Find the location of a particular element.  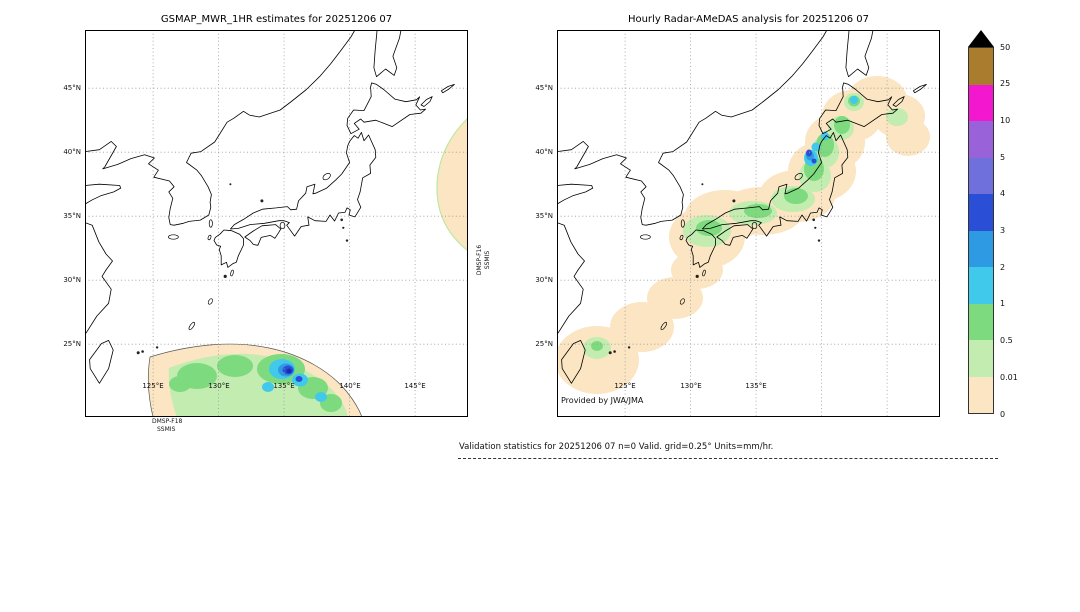

precipitation-swath-layer is located at coordinates (307, 267).